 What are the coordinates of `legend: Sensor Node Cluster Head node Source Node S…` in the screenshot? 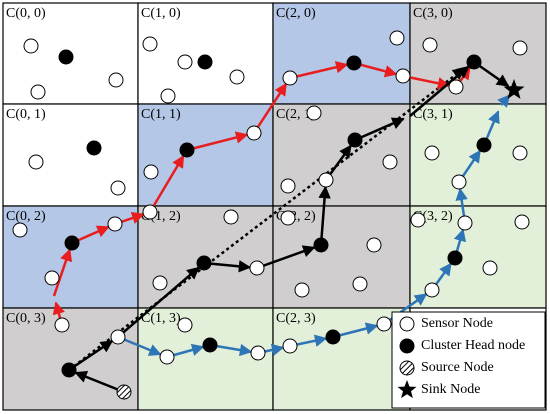 It's located at (468, 360).